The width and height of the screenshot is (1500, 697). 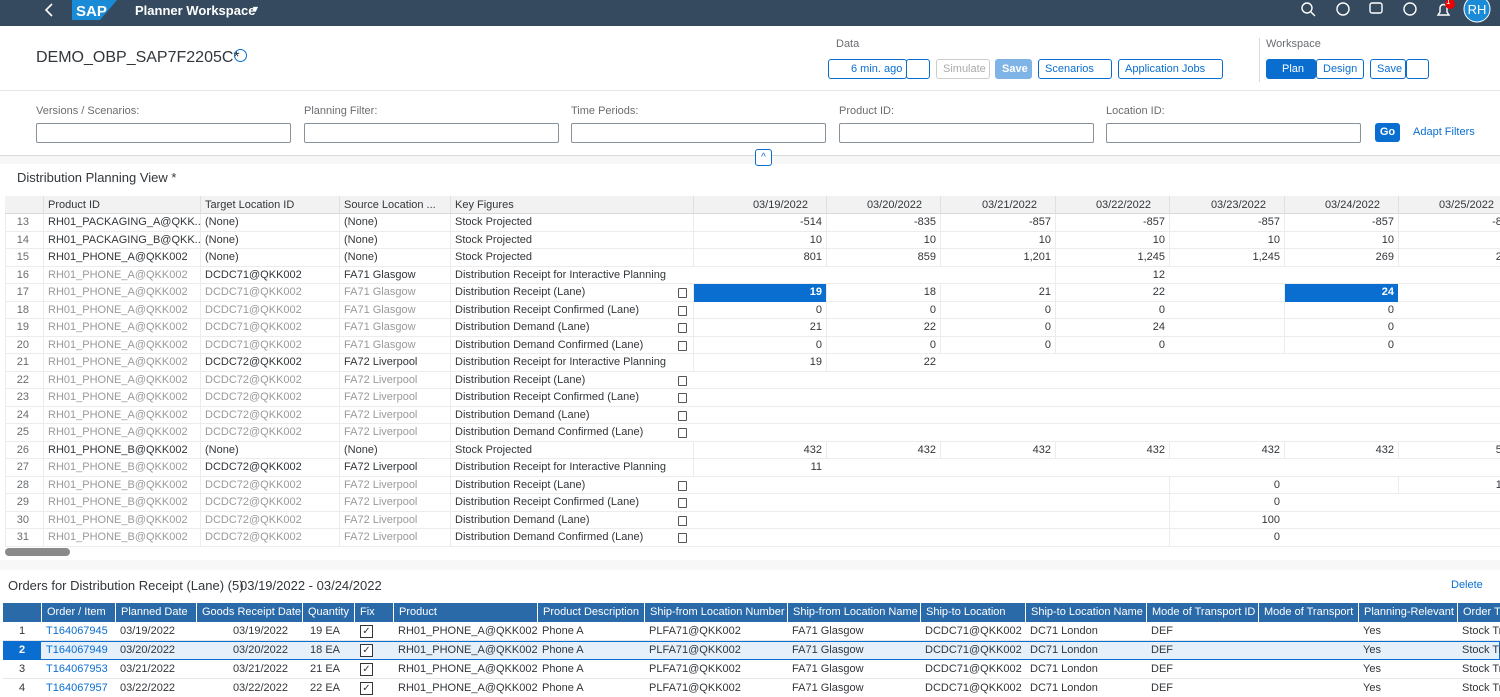 I want to click on orders-column-header: Planned Date, so click(x=155, y=612).